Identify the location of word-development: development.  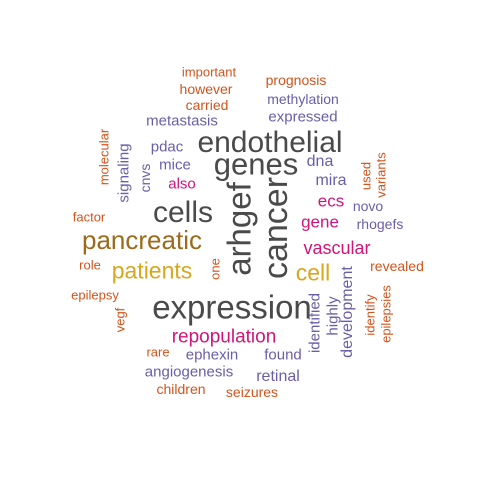
(347, 312).